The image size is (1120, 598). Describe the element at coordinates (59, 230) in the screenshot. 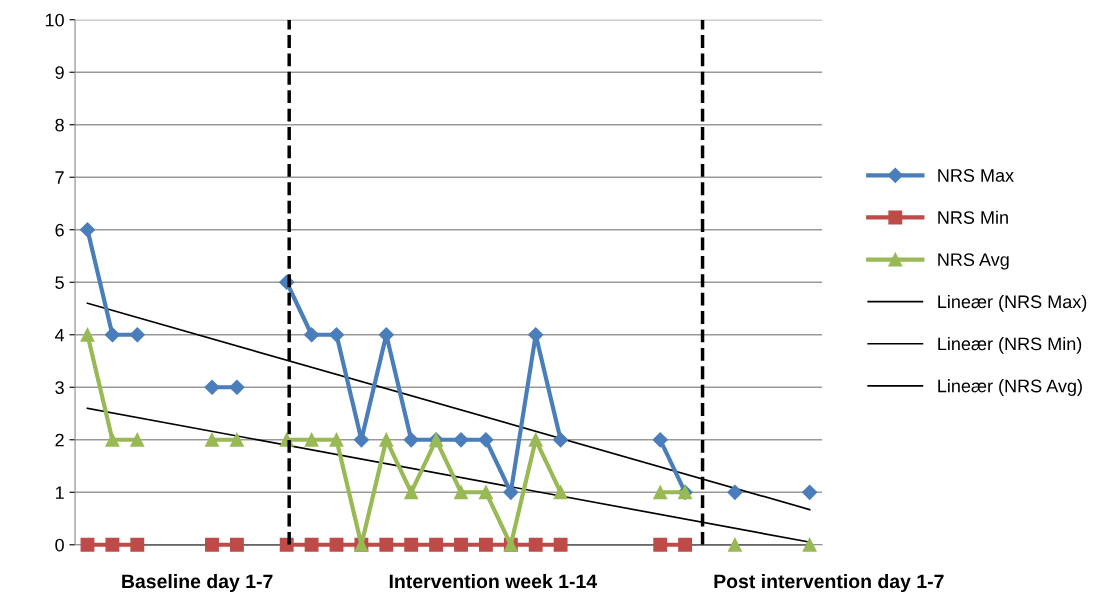

I see `y-tick-label: 6` at that location.